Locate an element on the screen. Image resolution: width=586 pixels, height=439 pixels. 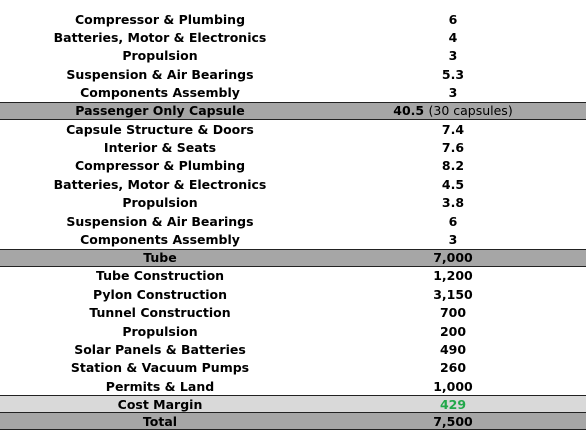
cost-margin-value: 429 is located at coordinates (453, 404).